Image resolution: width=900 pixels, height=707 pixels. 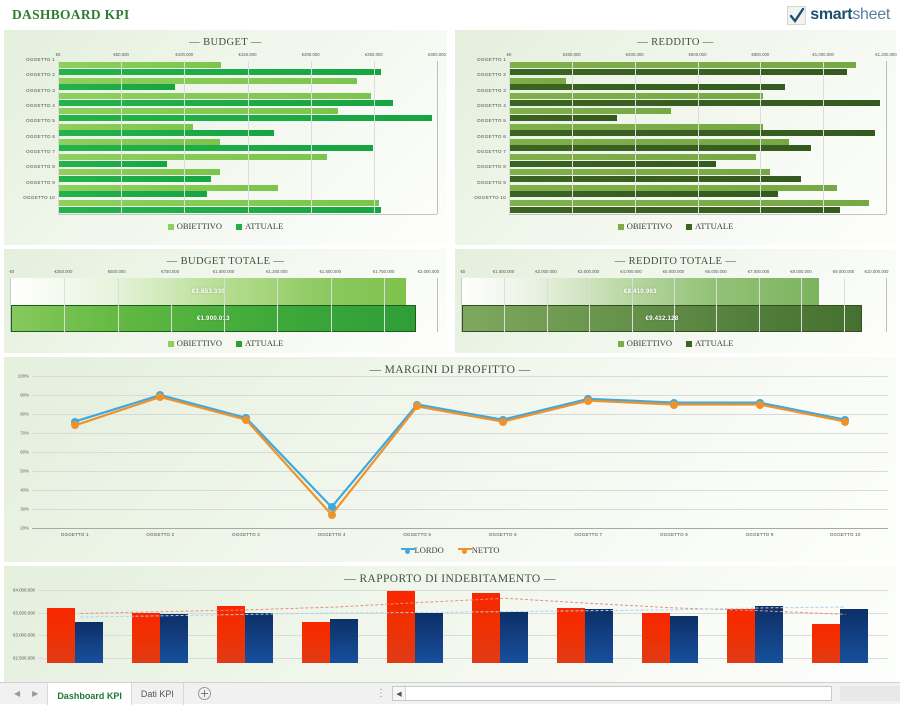 What do you see at coordinates (675, 261) in the screenshot?
I see `chart-title-reddito-totale: — REDDITO TOTALE —` at bounding box center [675, 261].